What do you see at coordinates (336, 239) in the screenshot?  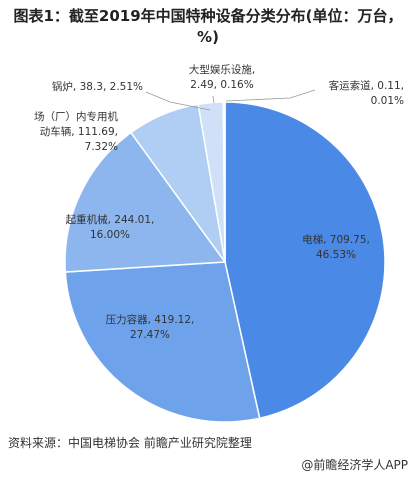 I see `data-label-line: 电梯, 709.75,` at bounding box center [336, 239].